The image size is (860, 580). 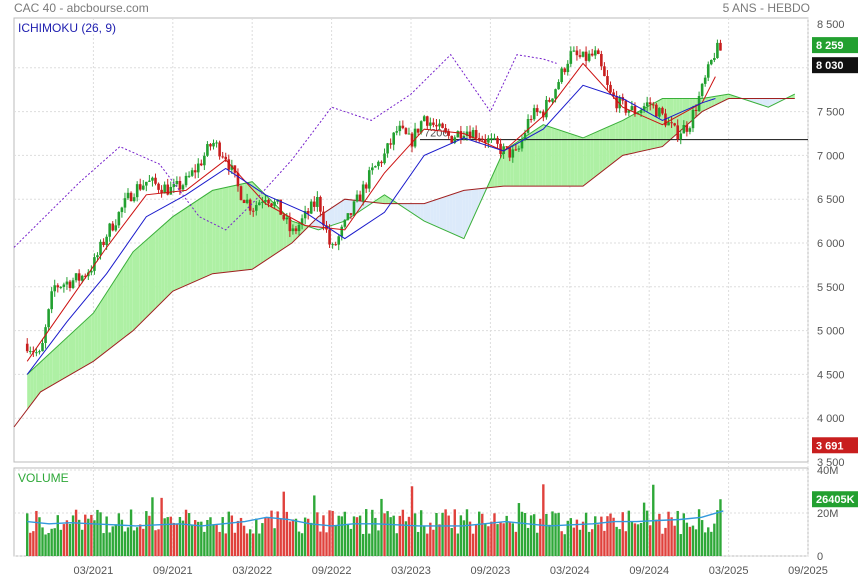 I want to click on time-tick-label: 09/2025, so click(x=808, y=571).